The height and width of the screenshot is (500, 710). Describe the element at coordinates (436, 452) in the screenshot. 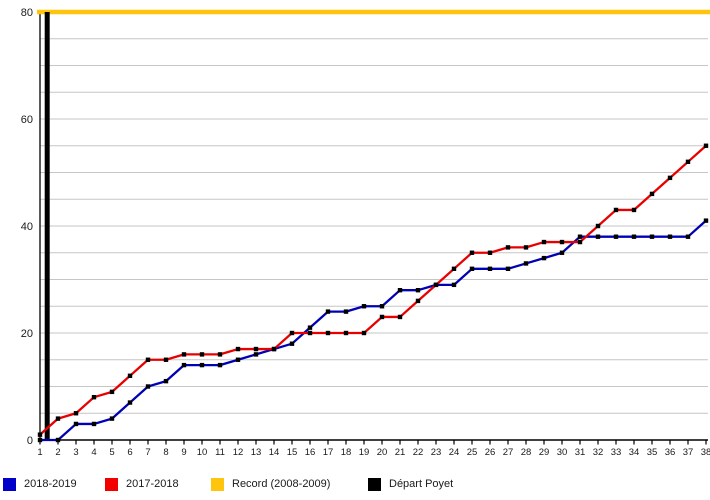

I see `x-tick-label: 23` at that location.